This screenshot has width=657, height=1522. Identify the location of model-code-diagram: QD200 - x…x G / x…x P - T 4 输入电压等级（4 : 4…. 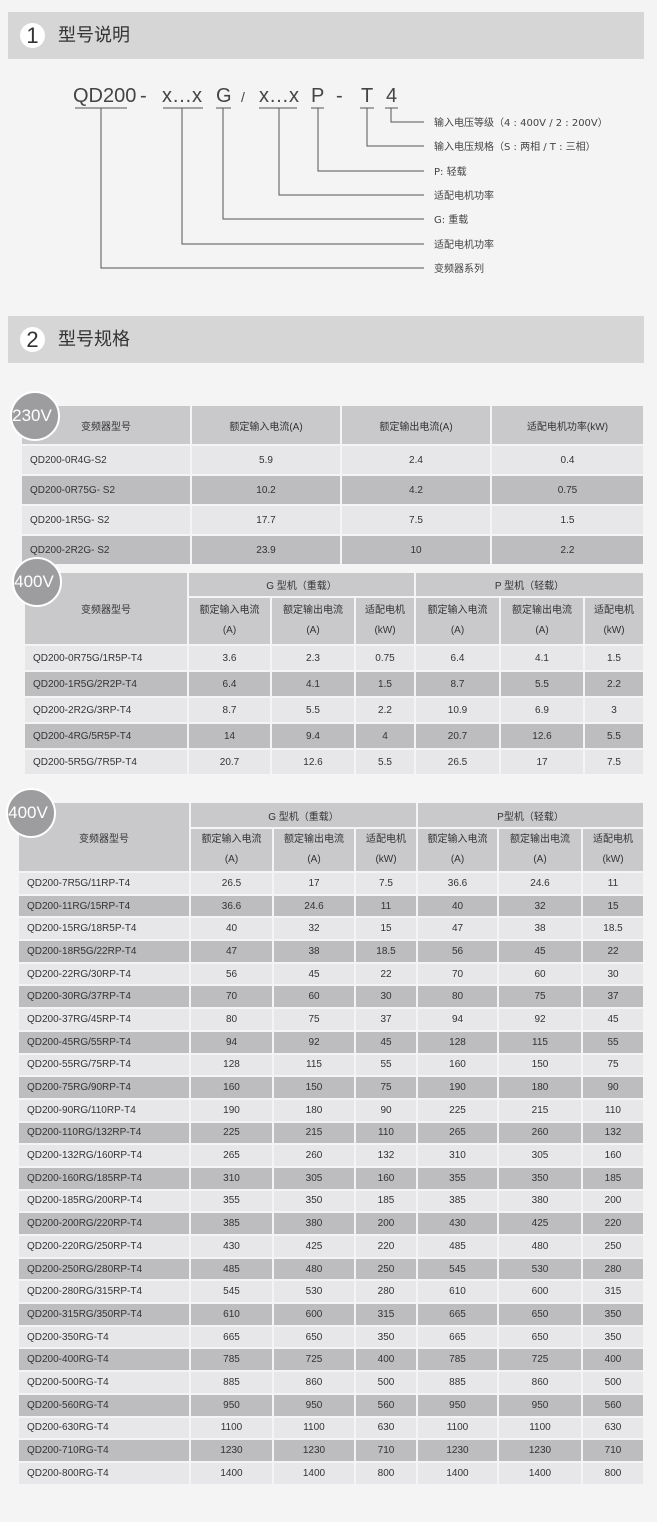
(340, 180).